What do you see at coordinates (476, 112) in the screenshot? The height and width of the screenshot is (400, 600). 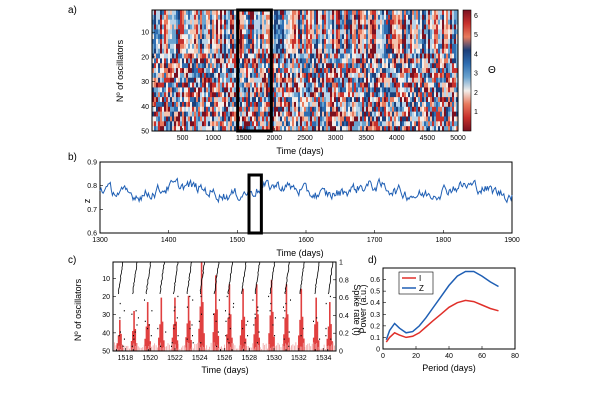 I see `colorbar-tick-label: 1` at bounding box center [476, 112].